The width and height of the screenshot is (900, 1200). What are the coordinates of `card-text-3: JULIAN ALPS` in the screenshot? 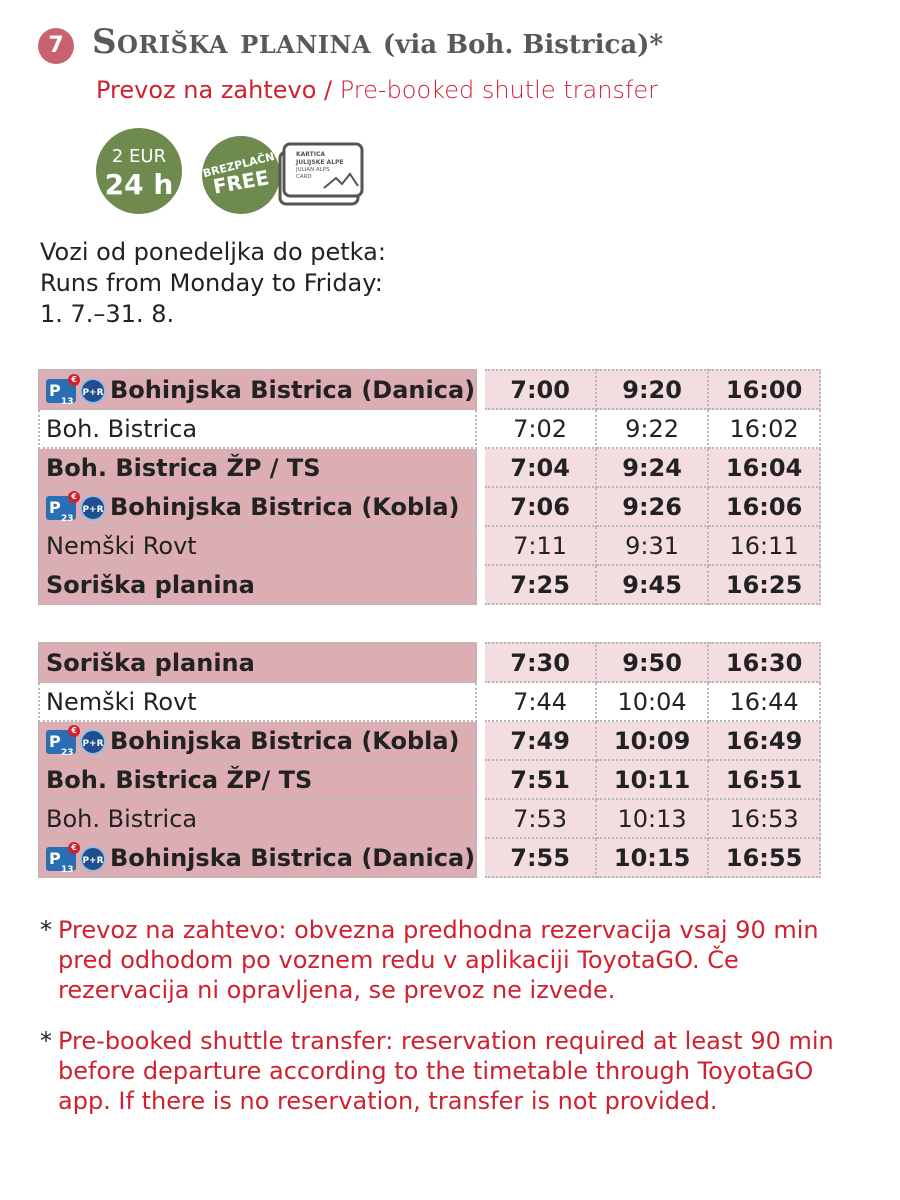 It's located at (312, 170).